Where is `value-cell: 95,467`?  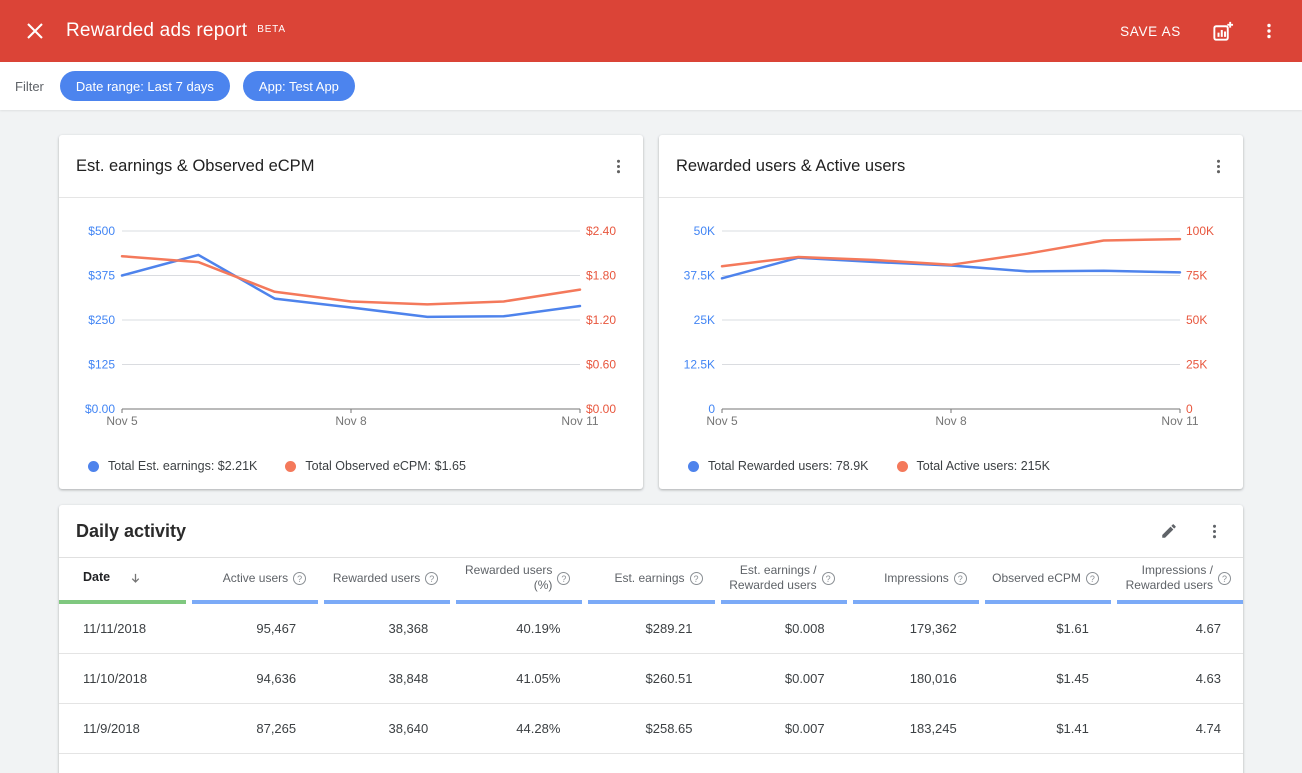
value-cell: 95,467 is located at coordinates (276, 628).